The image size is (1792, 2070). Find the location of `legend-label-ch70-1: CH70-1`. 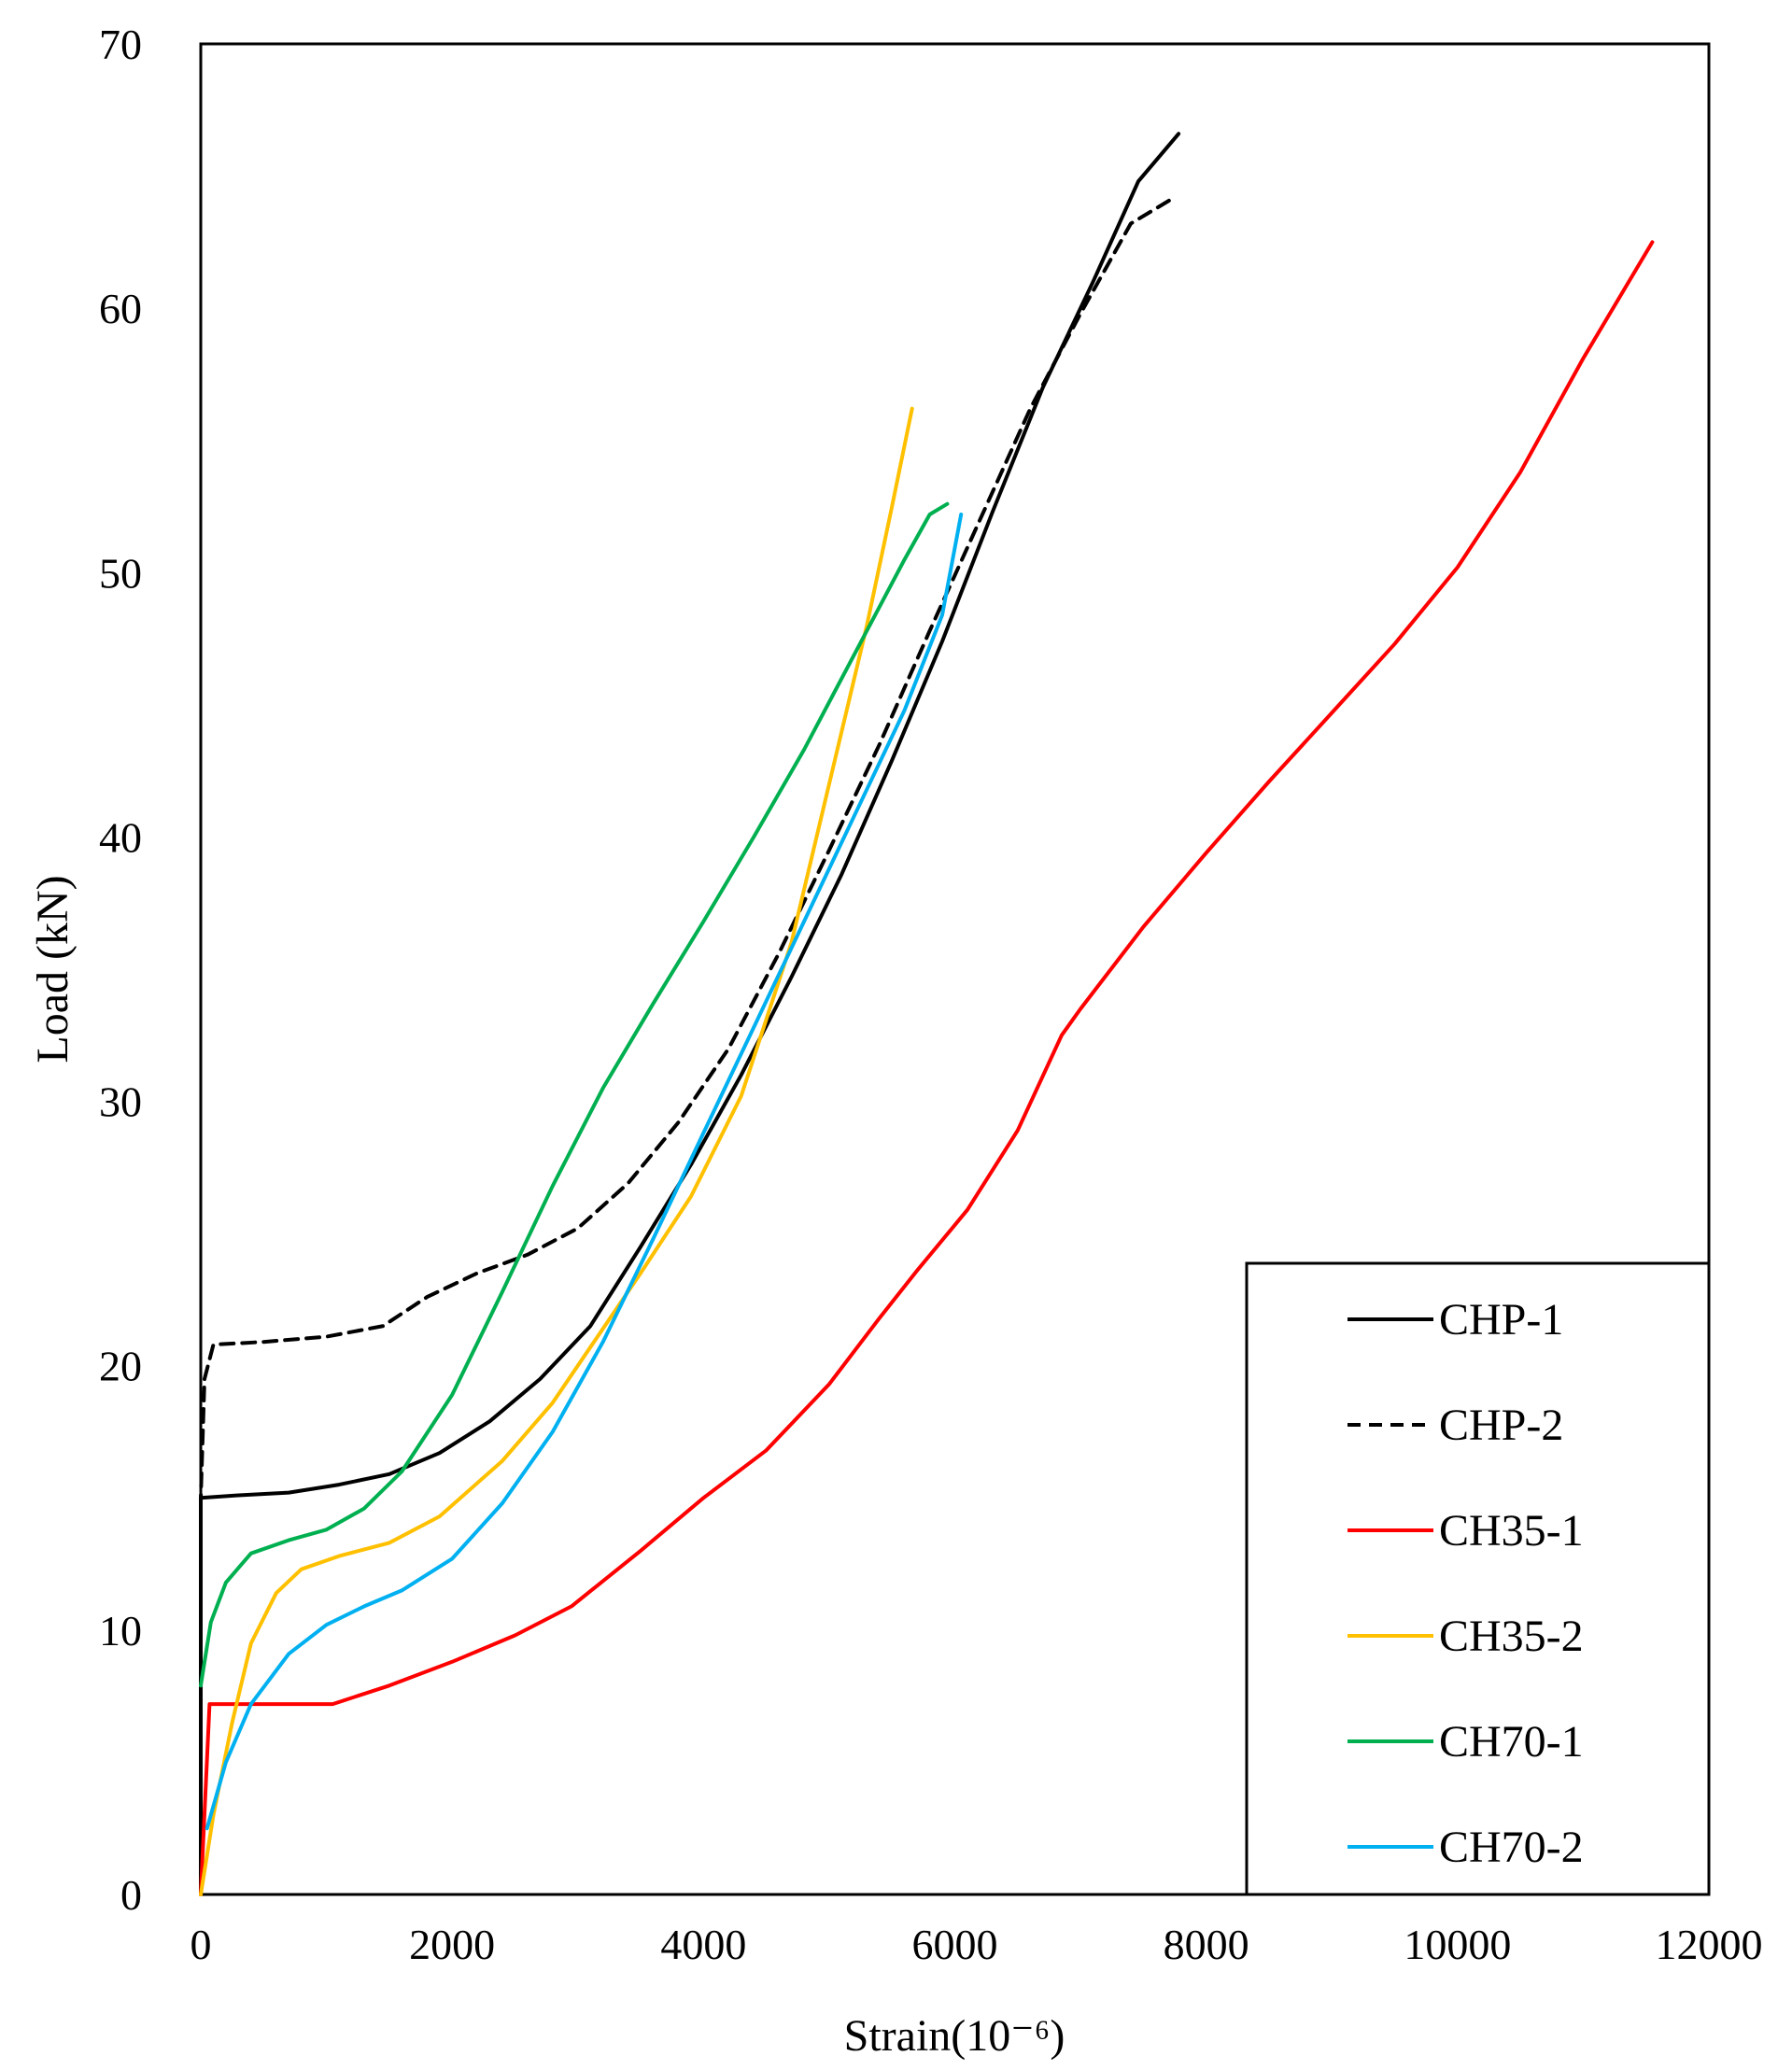

legend-label-ch70-1: CH70-1 is located at coordinates (1511, 1742).